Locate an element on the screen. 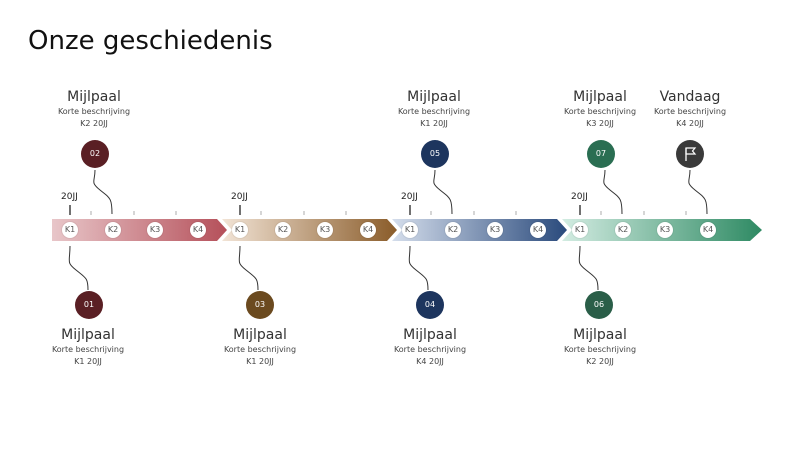 The height and width of the screenshot is (450, 796). milestone-07: Mijlpaal Korte beschrijving K3 20JJ is located at coordinates (600, 109).